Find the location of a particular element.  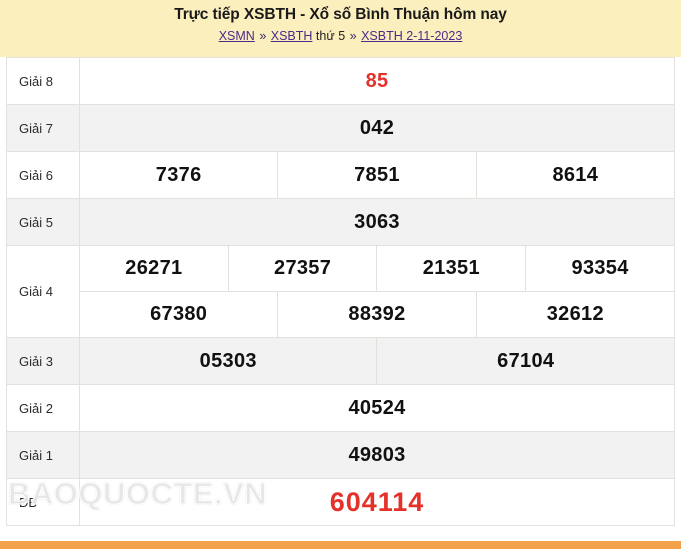

prize-label-db: ĐB is located at coordinates (43, 502).